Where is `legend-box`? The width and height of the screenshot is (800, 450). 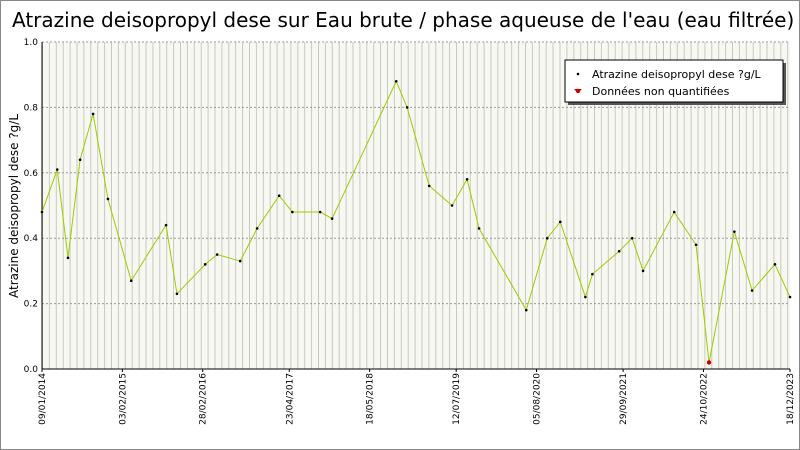
legend-box is located at coordinates (674, 81).